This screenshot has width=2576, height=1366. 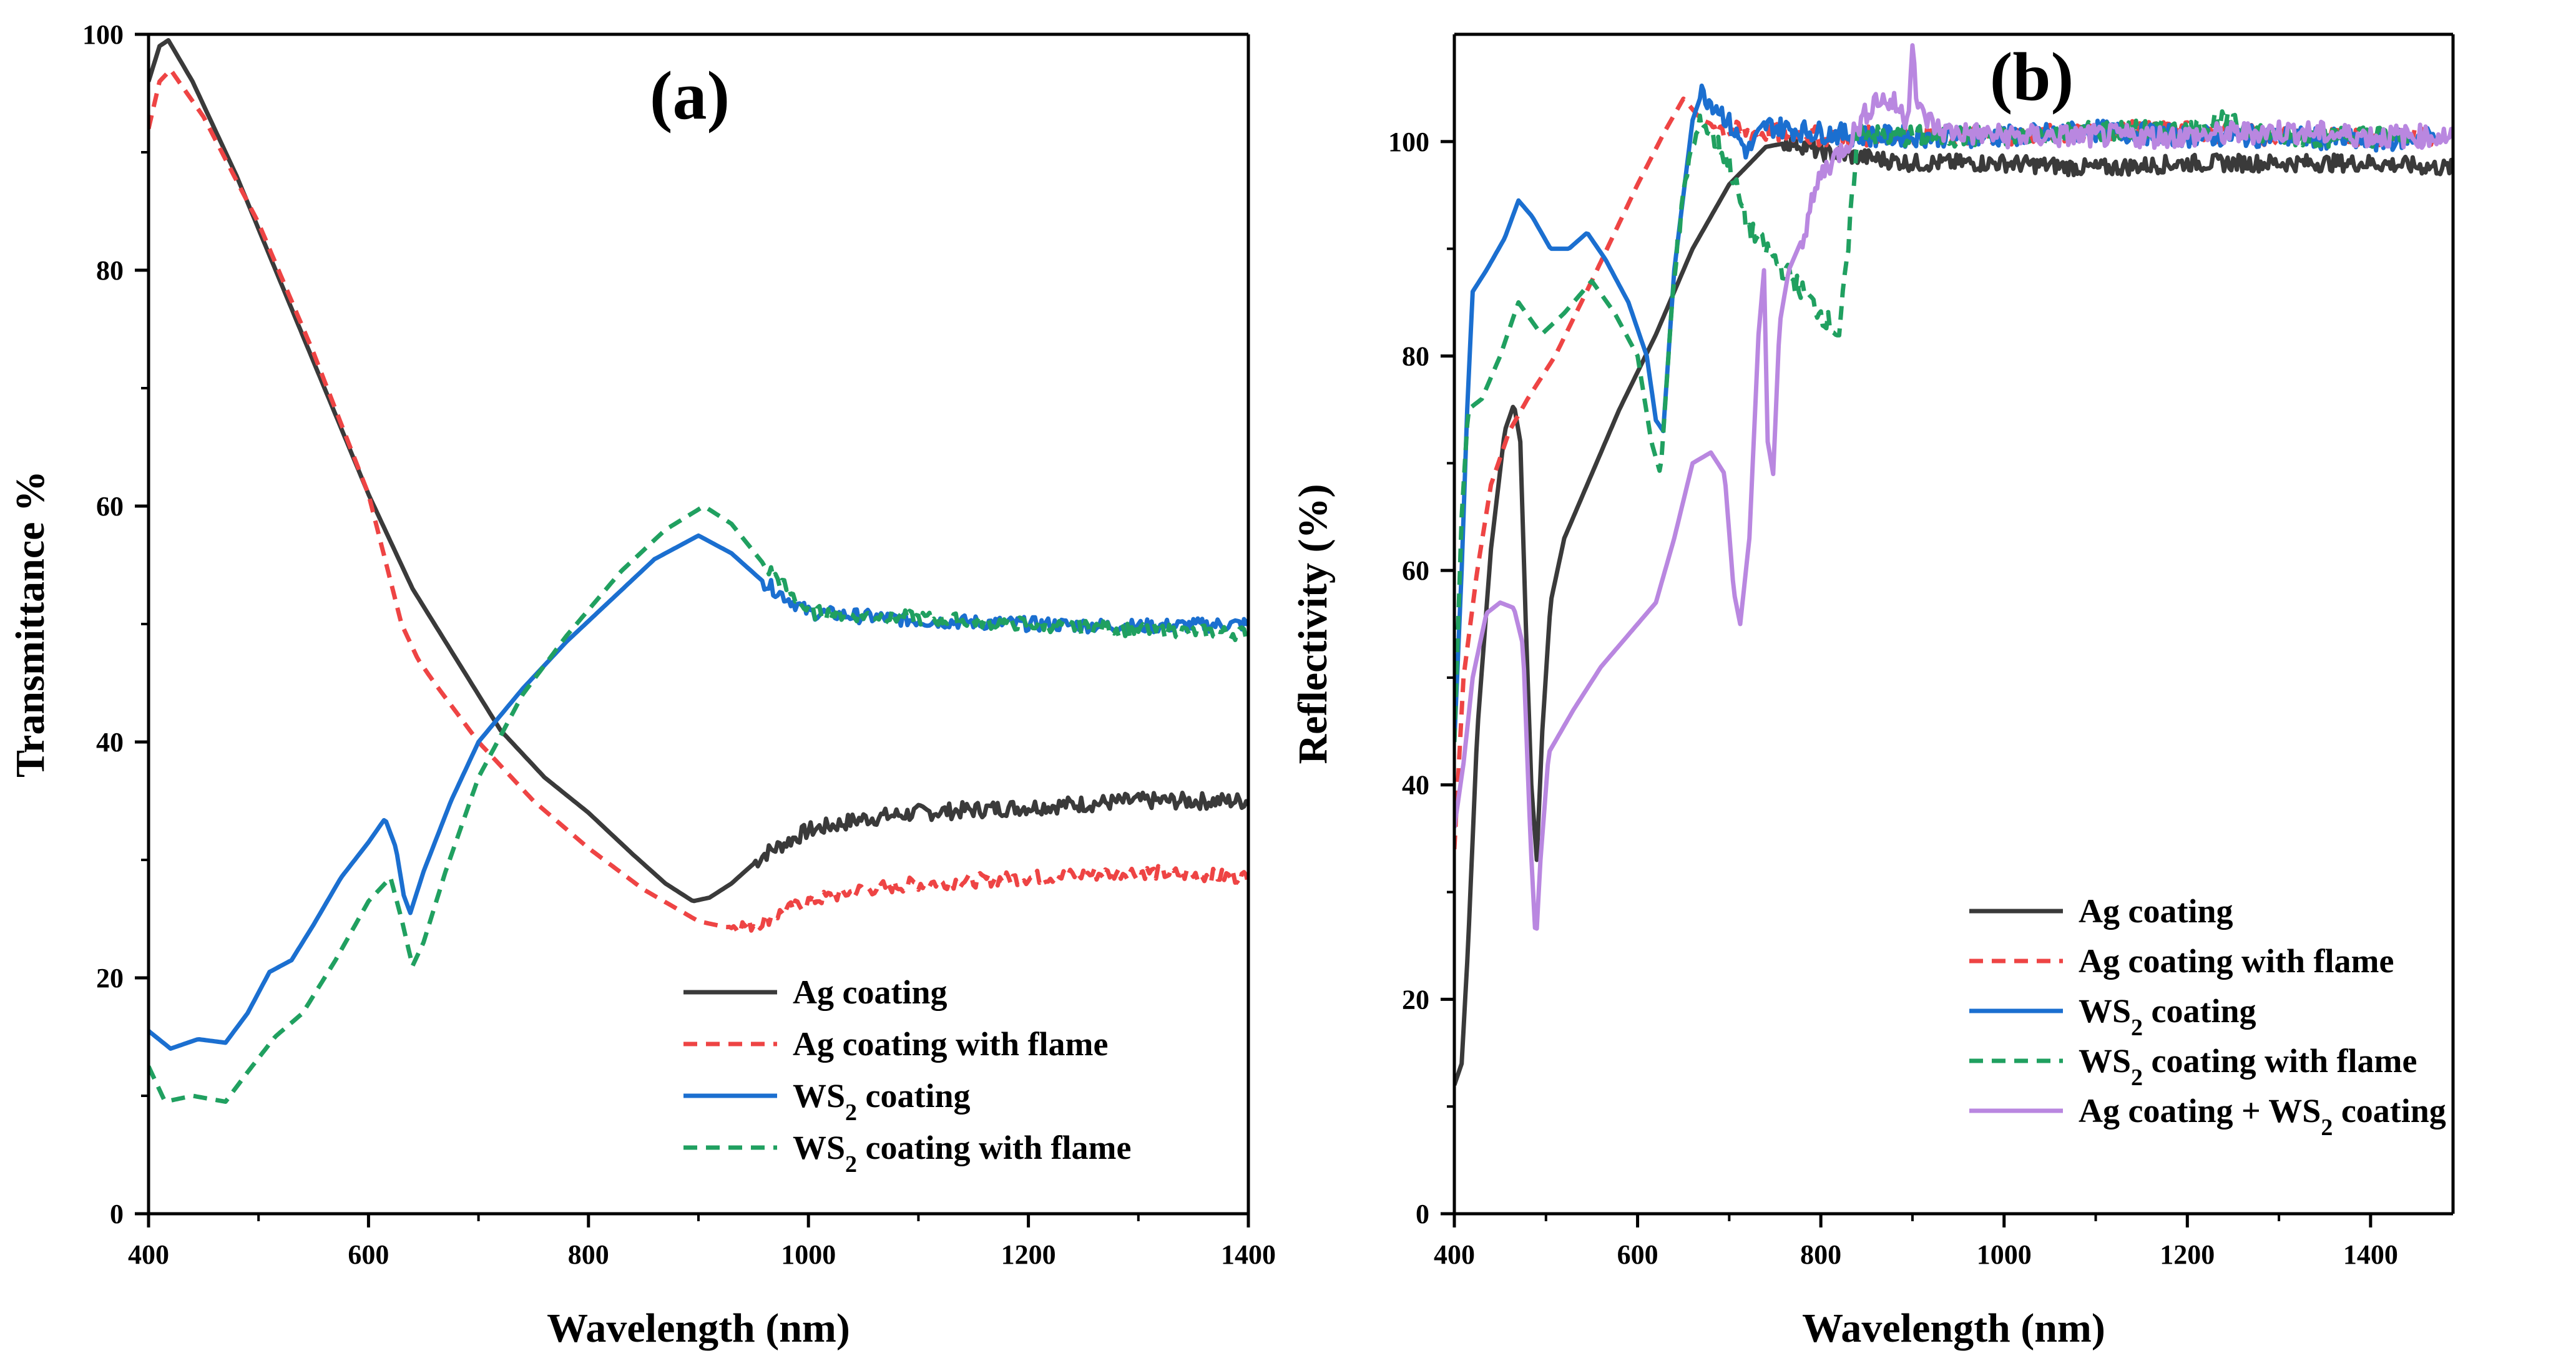 What do you see at coordinates (2032, 77) in the screenshot?
I see `panel-label: (b)` at bounding box center [2032, 77].